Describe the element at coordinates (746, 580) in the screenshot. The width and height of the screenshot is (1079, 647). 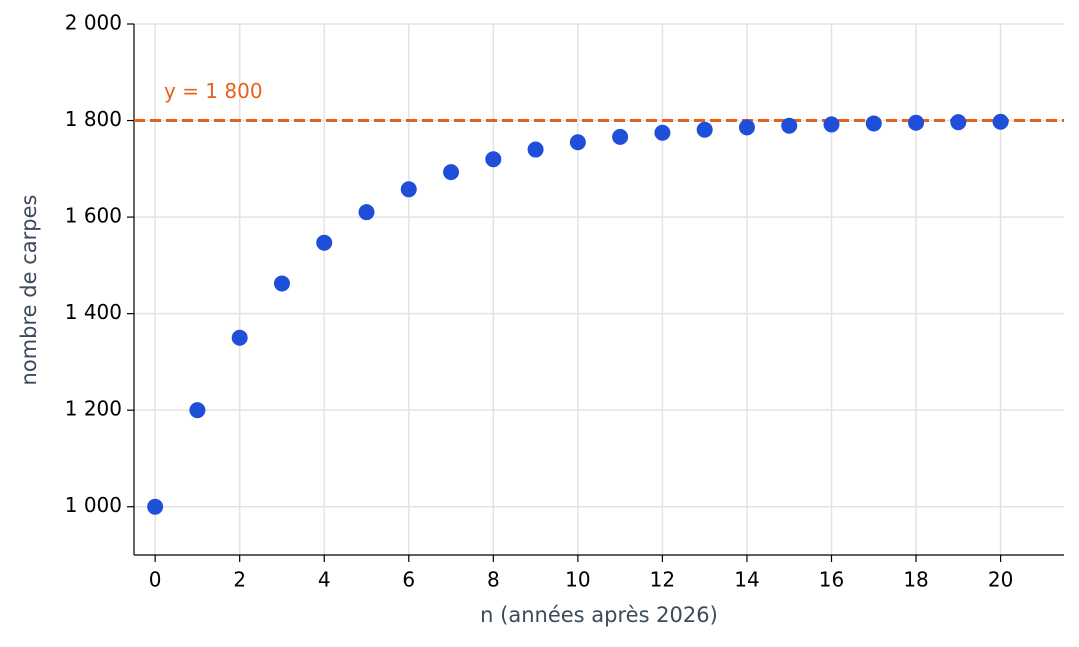
I see `x-tick-label: 14` at that location.